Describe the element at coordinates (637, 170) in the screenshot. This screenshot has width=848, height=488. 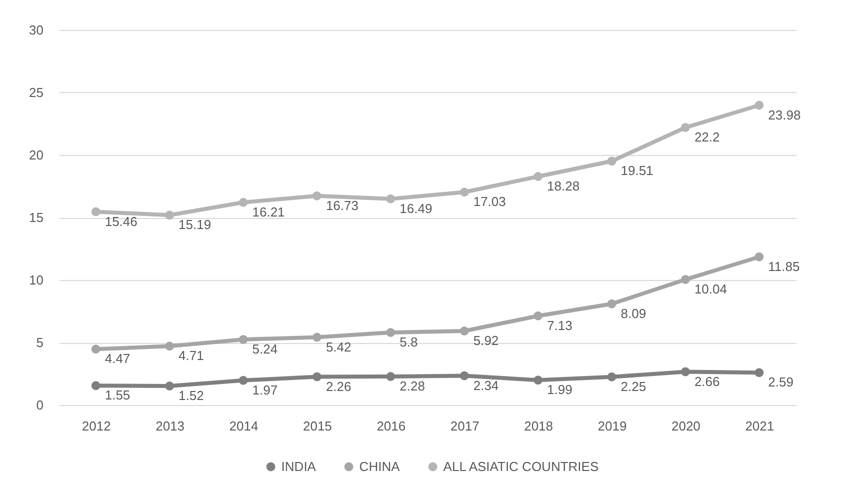
I see `data-label: 19.51` at that location.